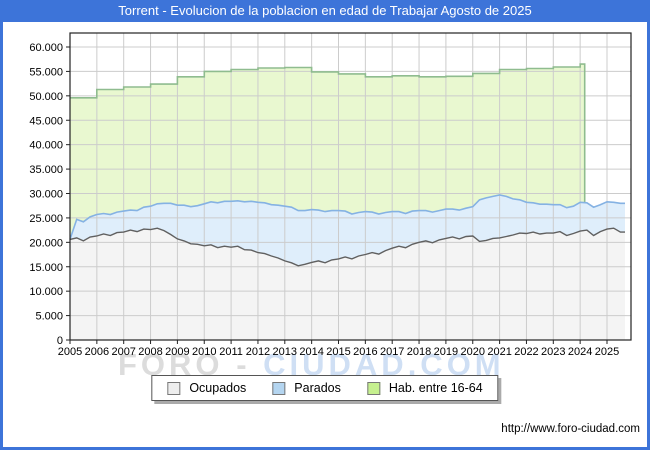 This screenshot has width=650, height=450. Describe the element at coordinates (46, 243) in the screenshot. I see `svg-text: 20.000` at that location.